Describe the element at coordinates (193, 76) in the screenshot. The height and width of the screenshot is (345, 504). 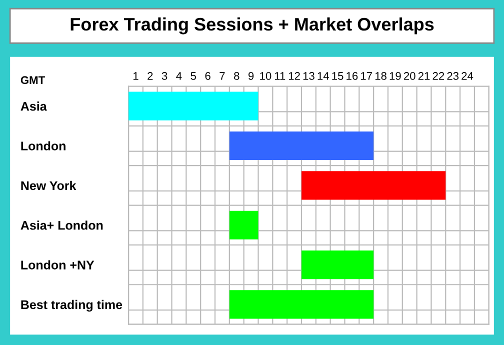
I see `x-tick-label: 5` at that location.